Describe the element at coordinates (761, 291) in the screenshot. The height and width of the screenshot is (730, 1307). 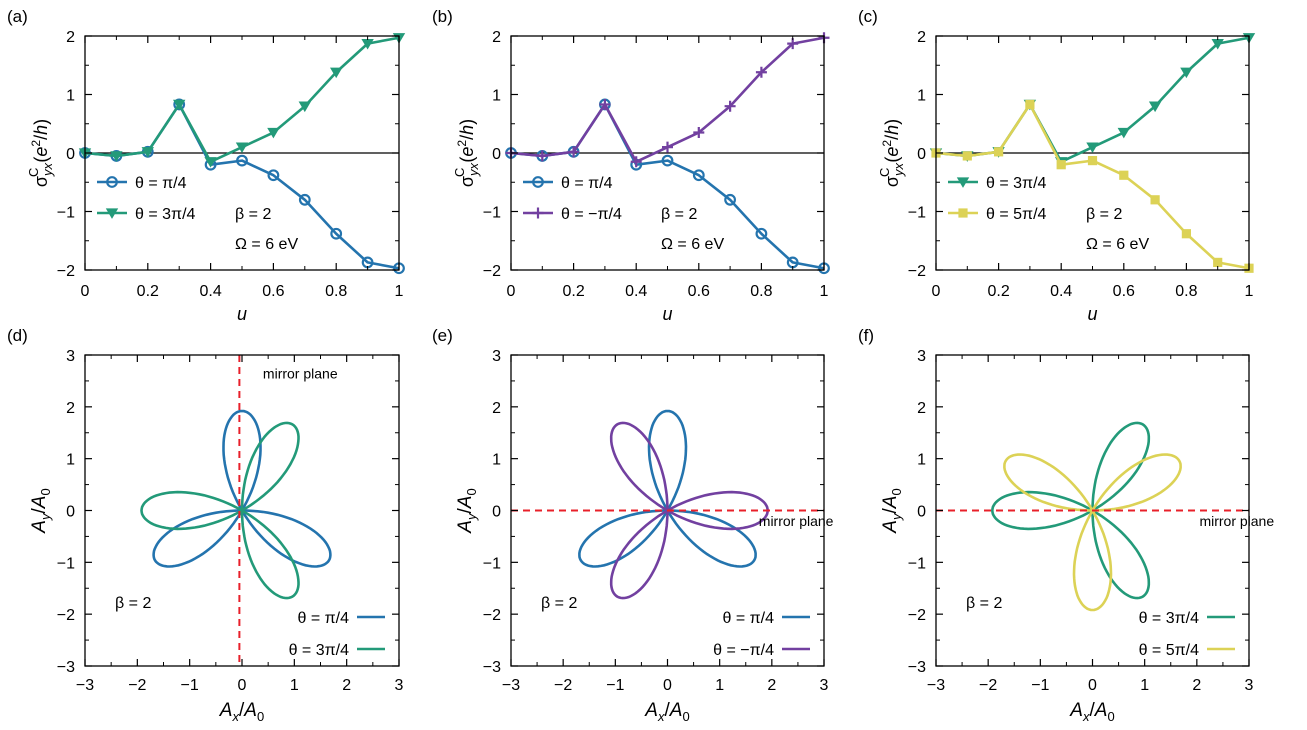
I see `x-tick-label: 0.8` at that location.